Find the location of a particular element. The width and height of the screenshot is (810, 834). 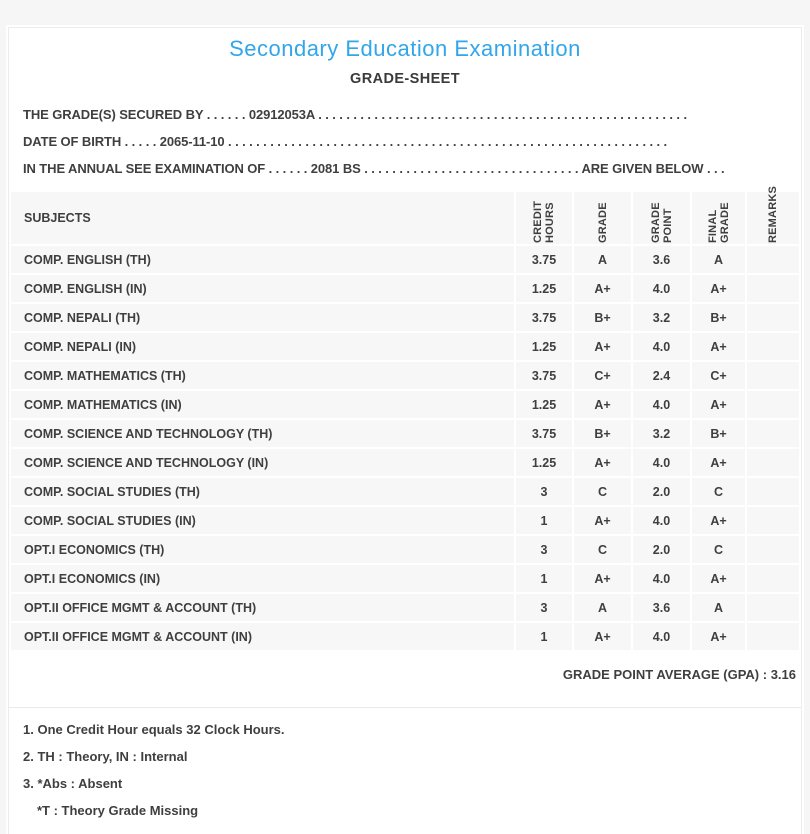

final-grade-cell: C+ is located at coordinates (718, 375).